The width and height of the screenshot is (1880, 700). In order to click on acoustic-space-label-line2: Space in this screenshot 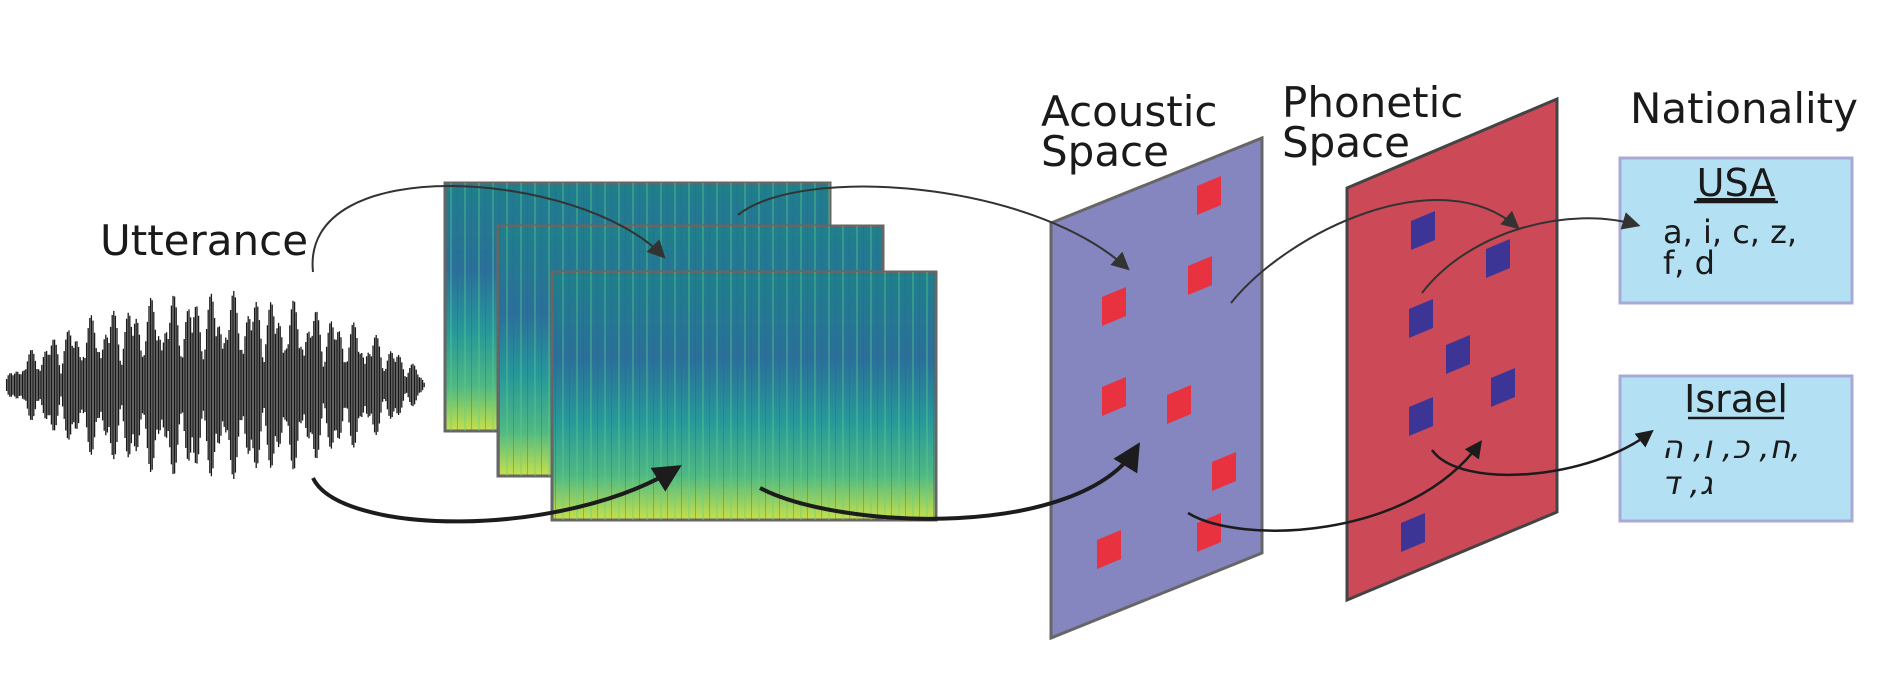, I will do `click(1105, 151)`.